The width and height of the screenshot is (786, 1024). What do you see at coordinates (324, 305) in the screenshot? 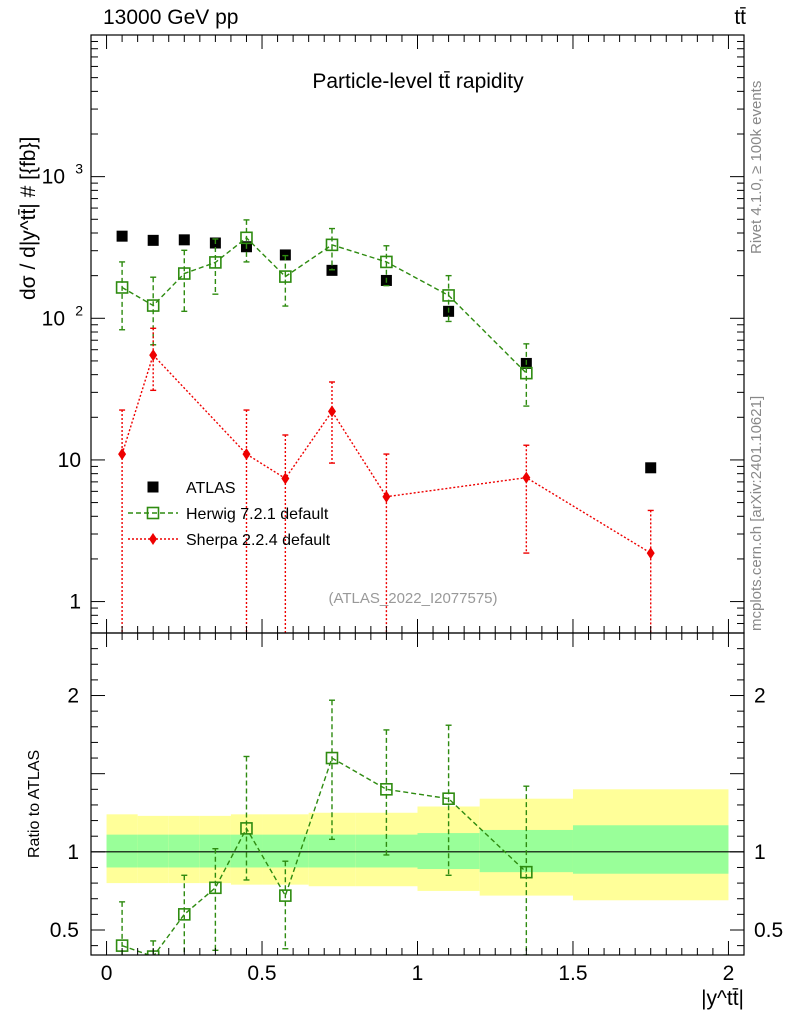
I see `herwig-main-line` at bounding box center [324, 305].